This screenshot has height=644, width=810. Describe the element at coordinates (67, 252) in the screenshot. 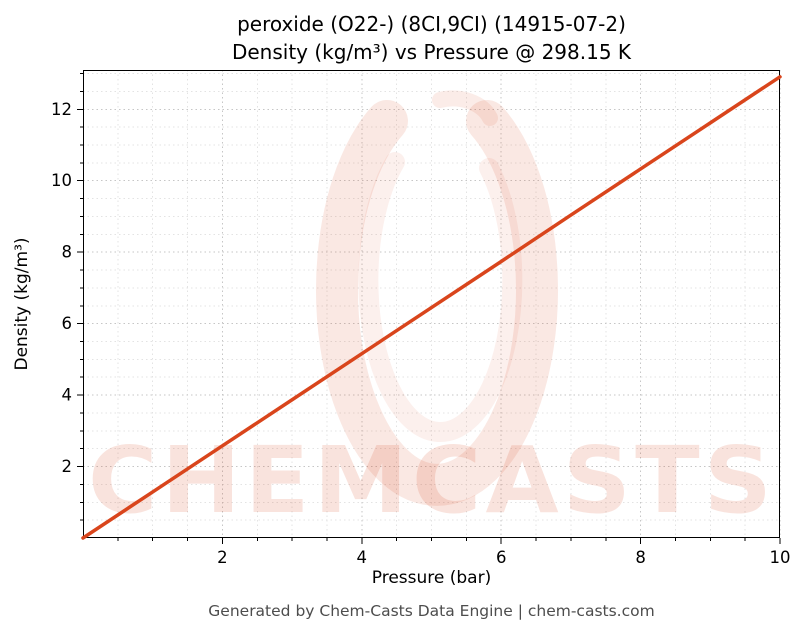

I see `y-tick-label: 8` at that location.